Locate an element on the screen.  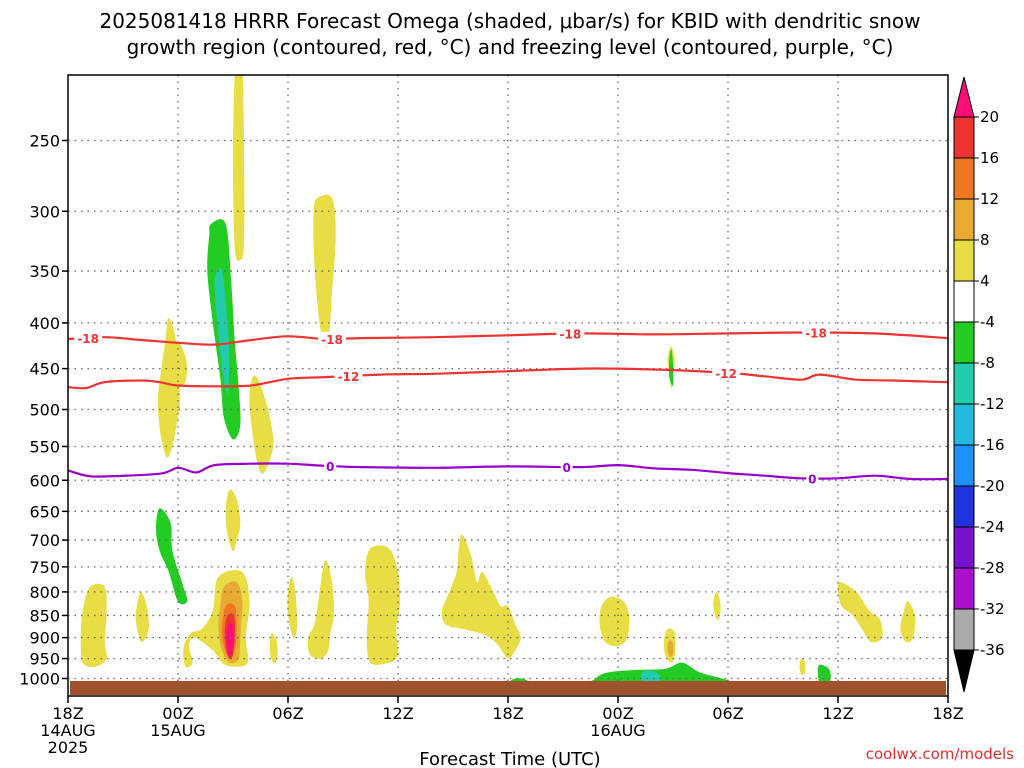
colorbar-label: -36 is located at coordinates (992, 650).